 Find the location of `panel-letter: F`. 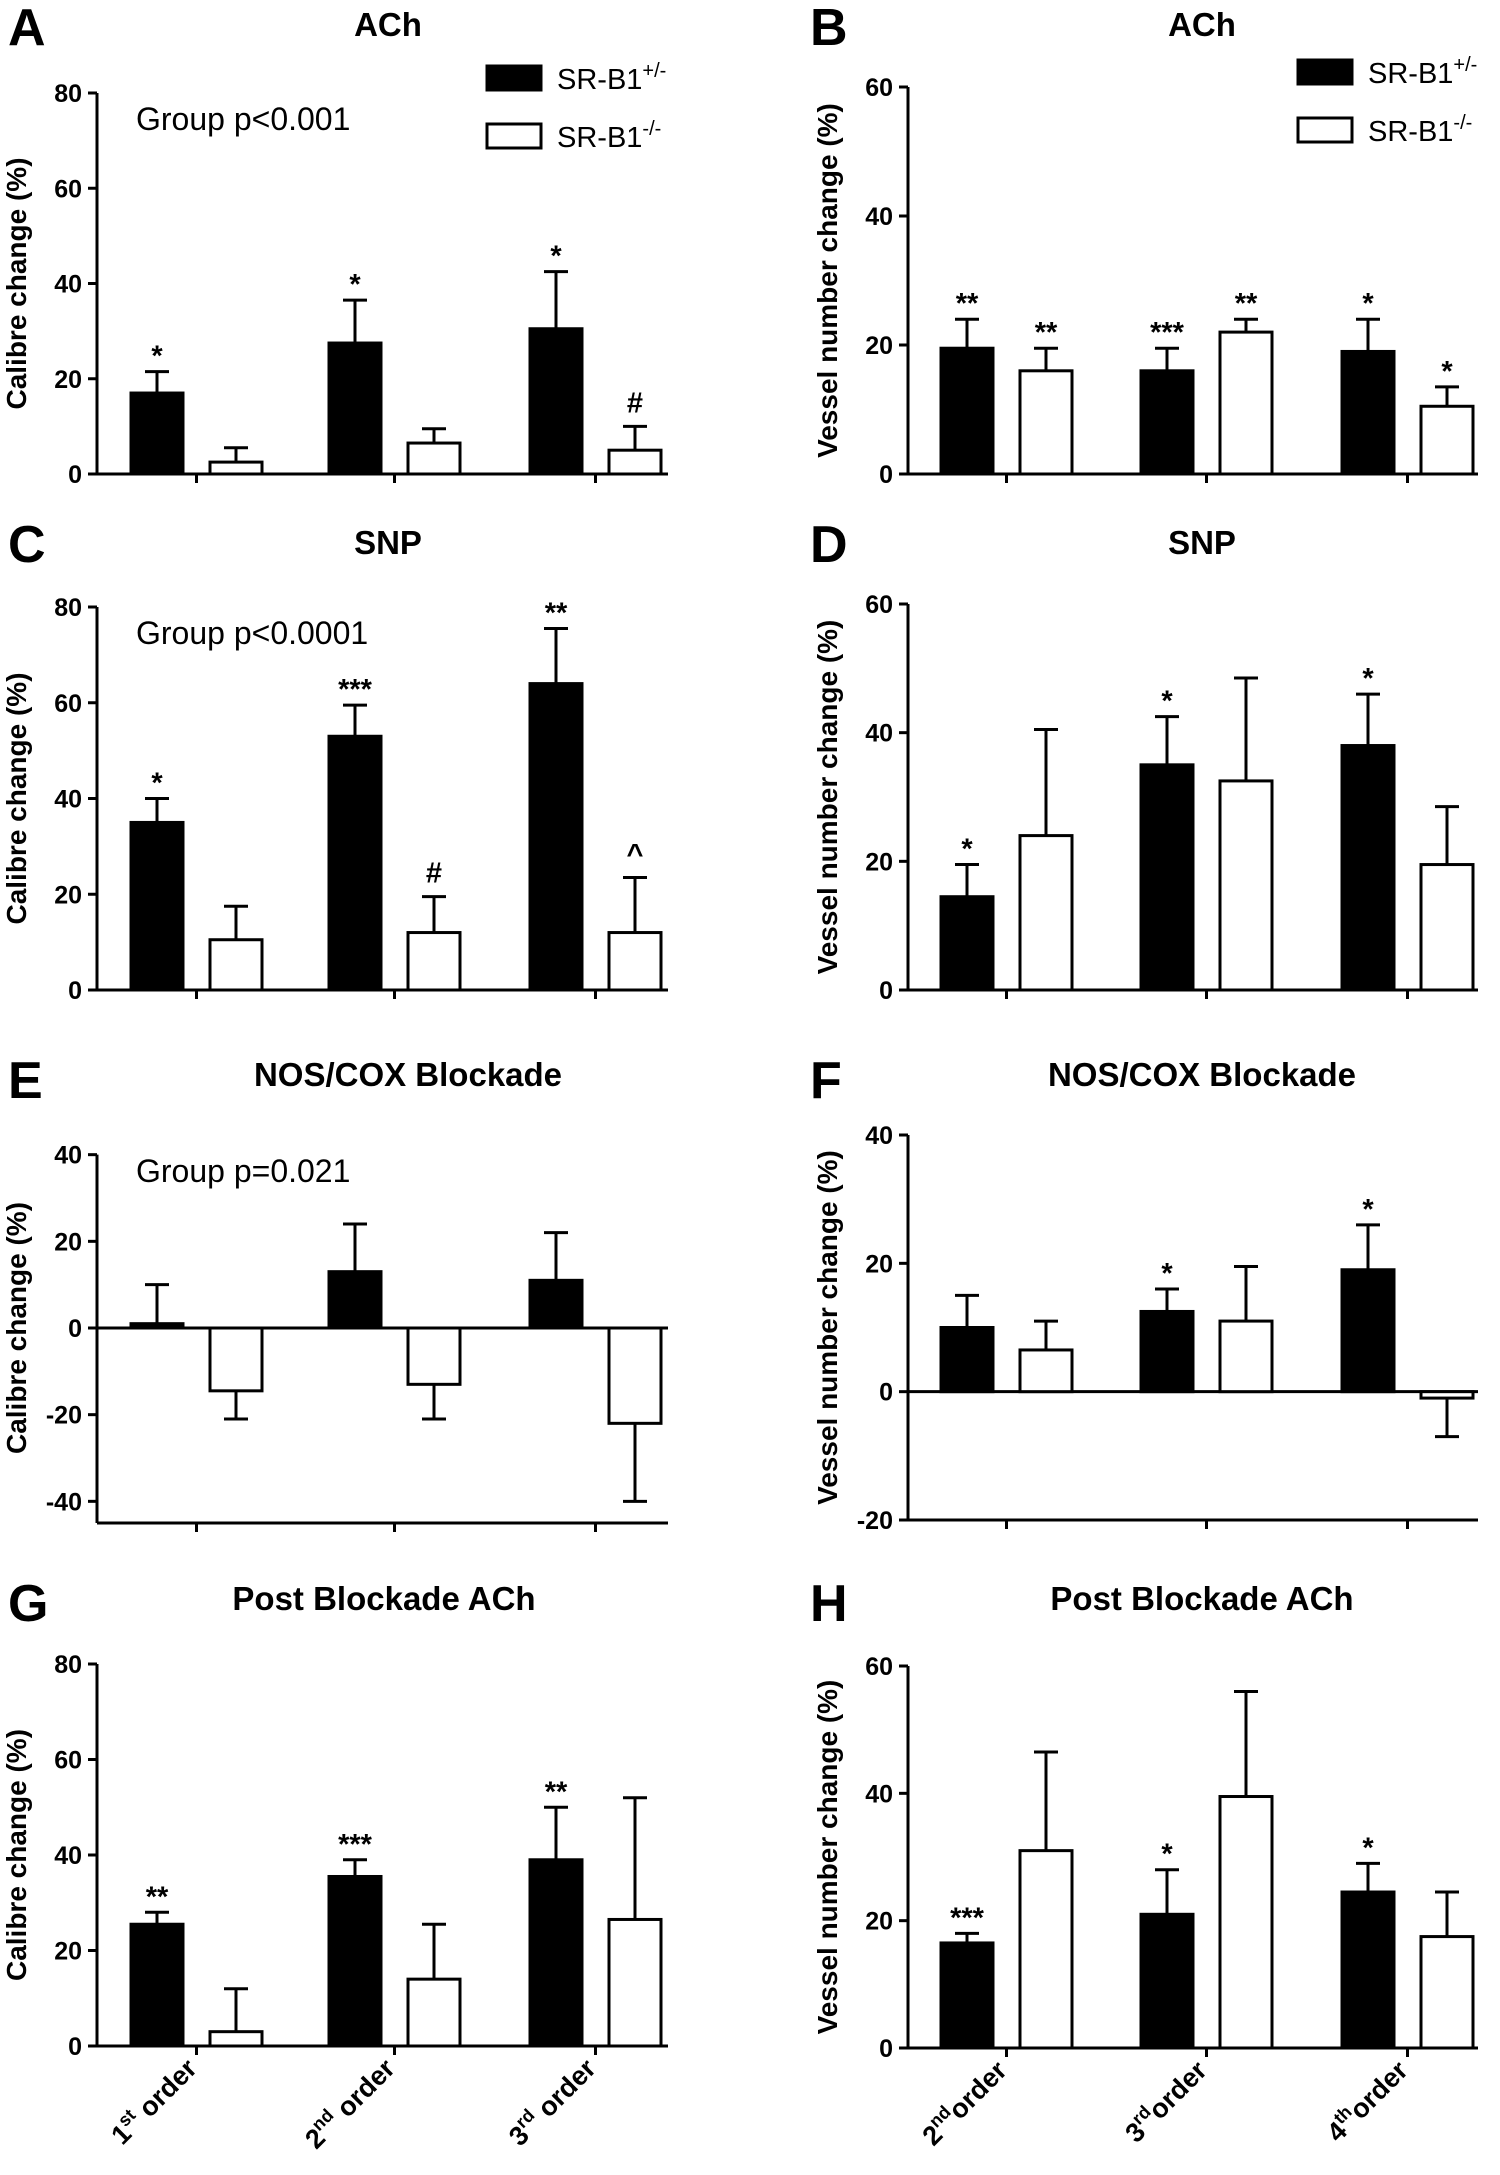

panel-letter: F is located at coordinates (826, 1081).